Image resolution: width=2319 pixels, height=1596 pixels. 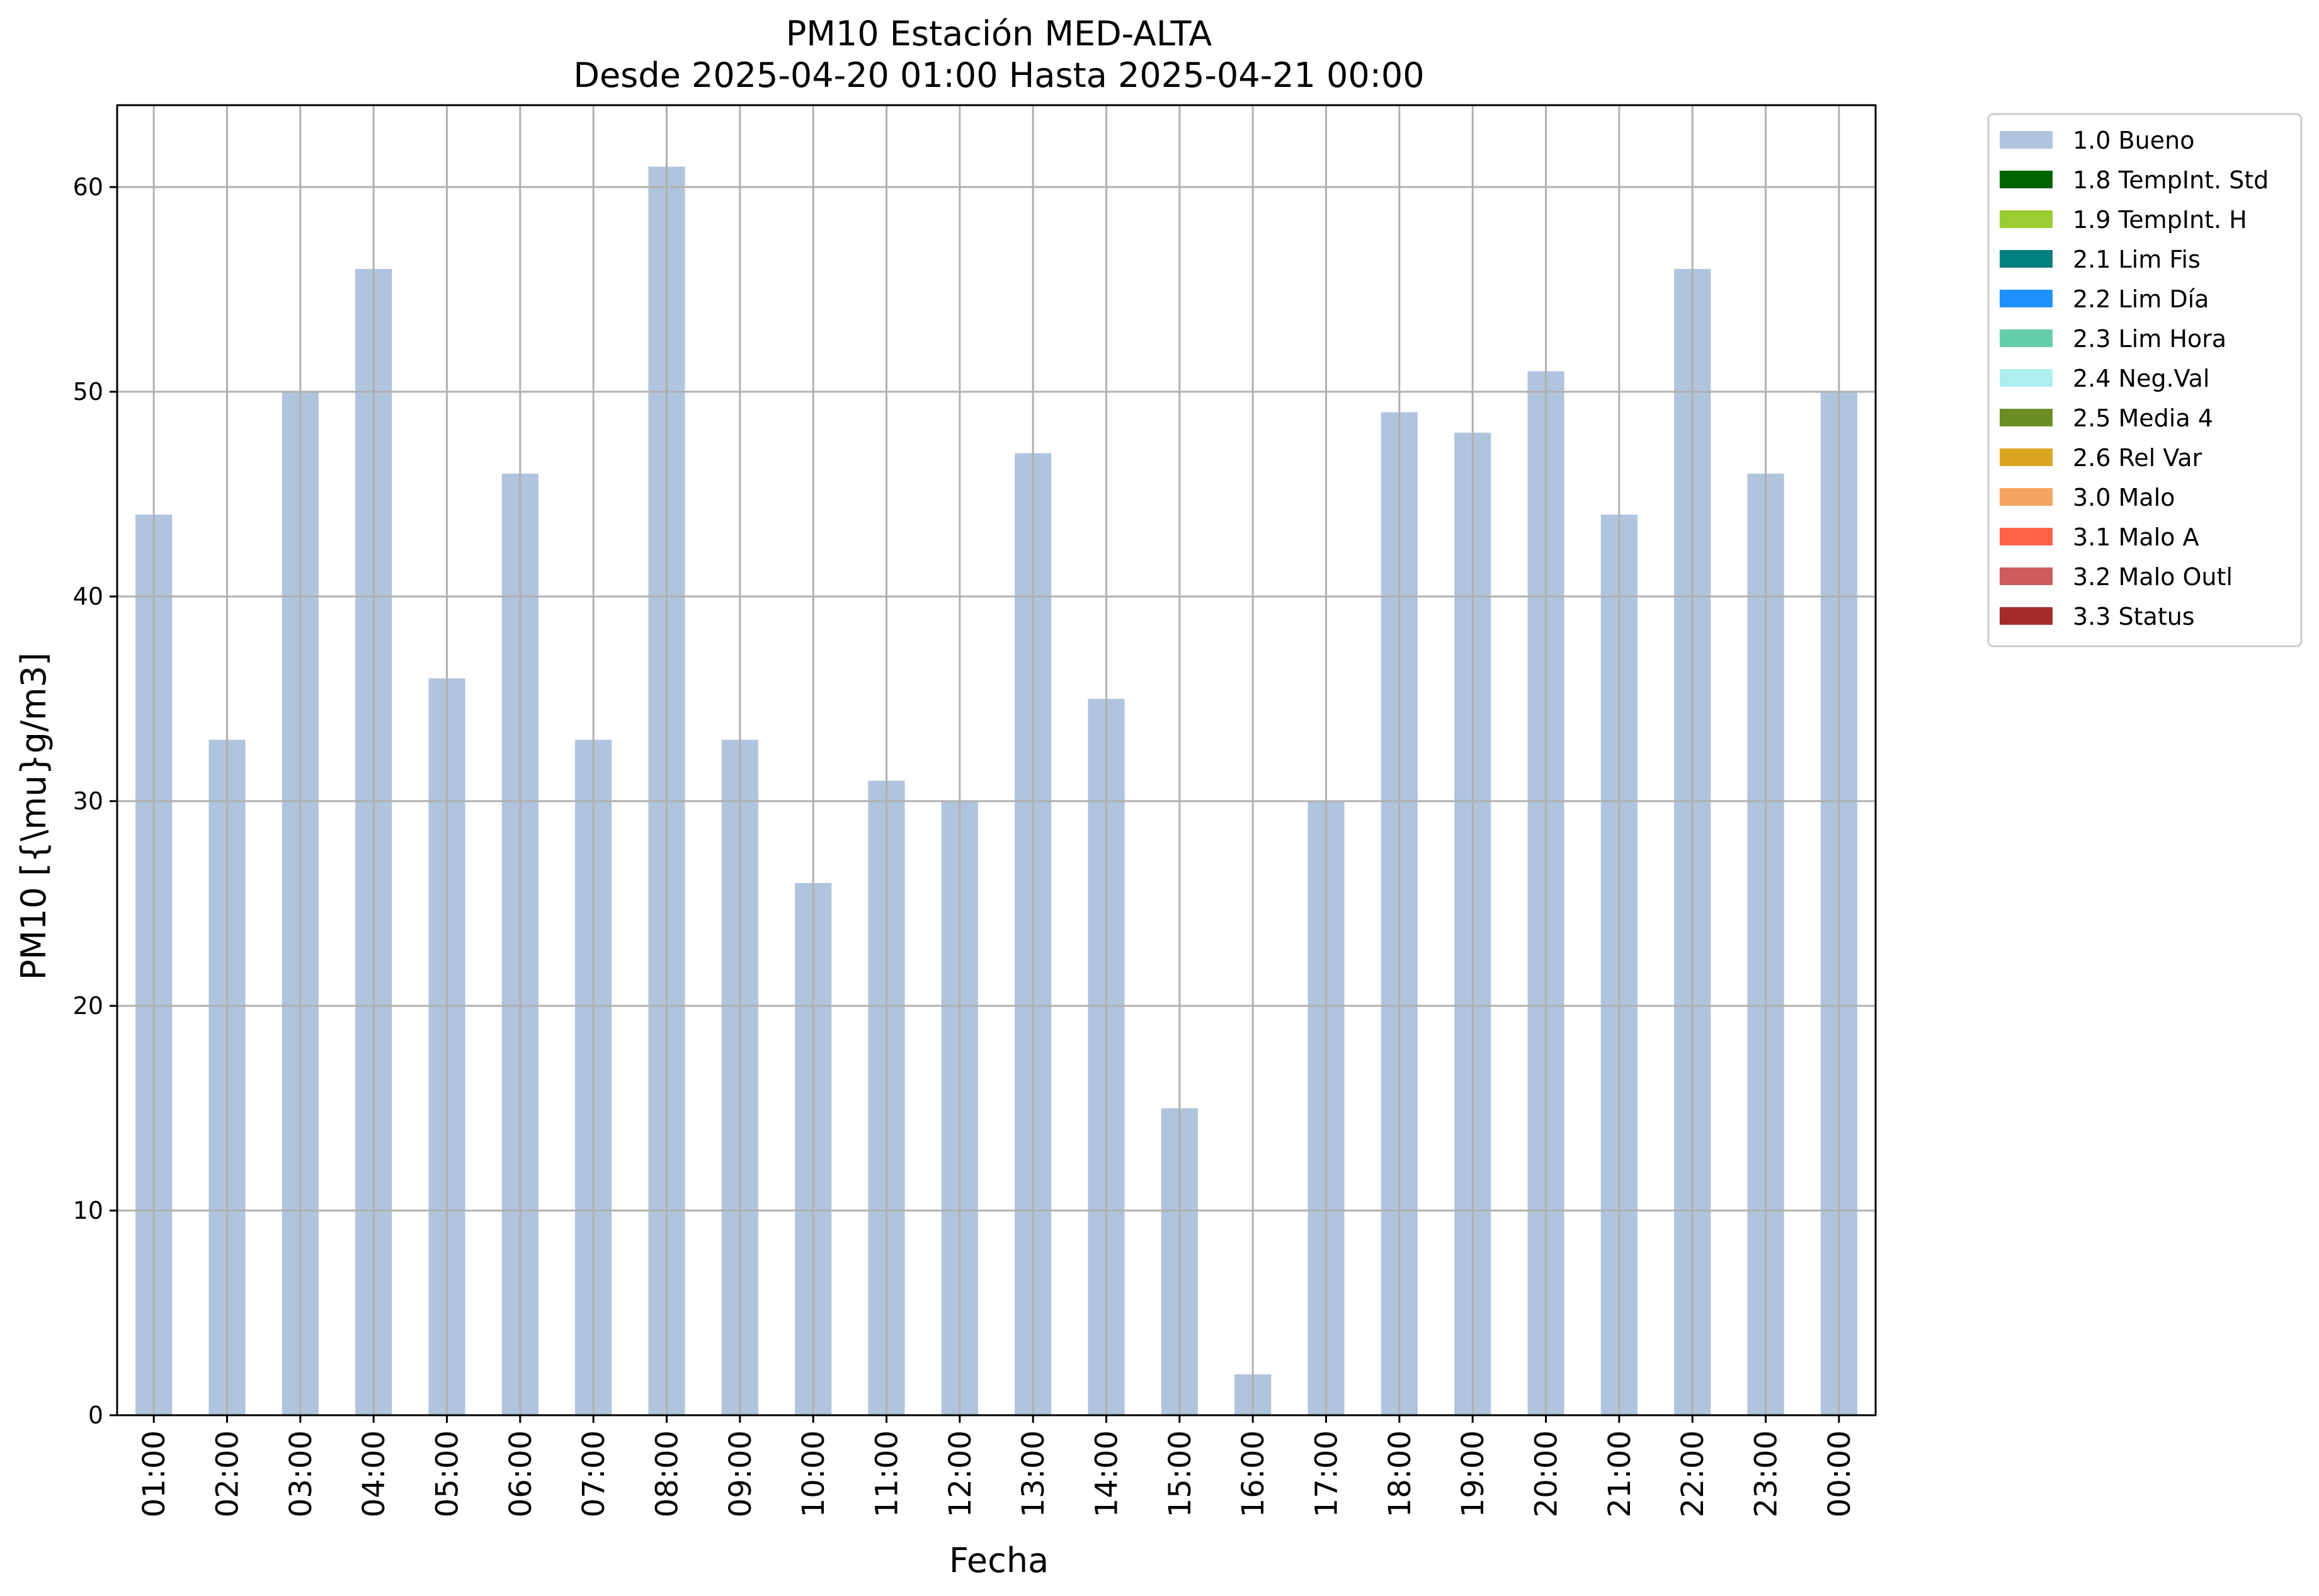 I want to click on x-tick-label: 04:00, so click(x=374, y=1473).